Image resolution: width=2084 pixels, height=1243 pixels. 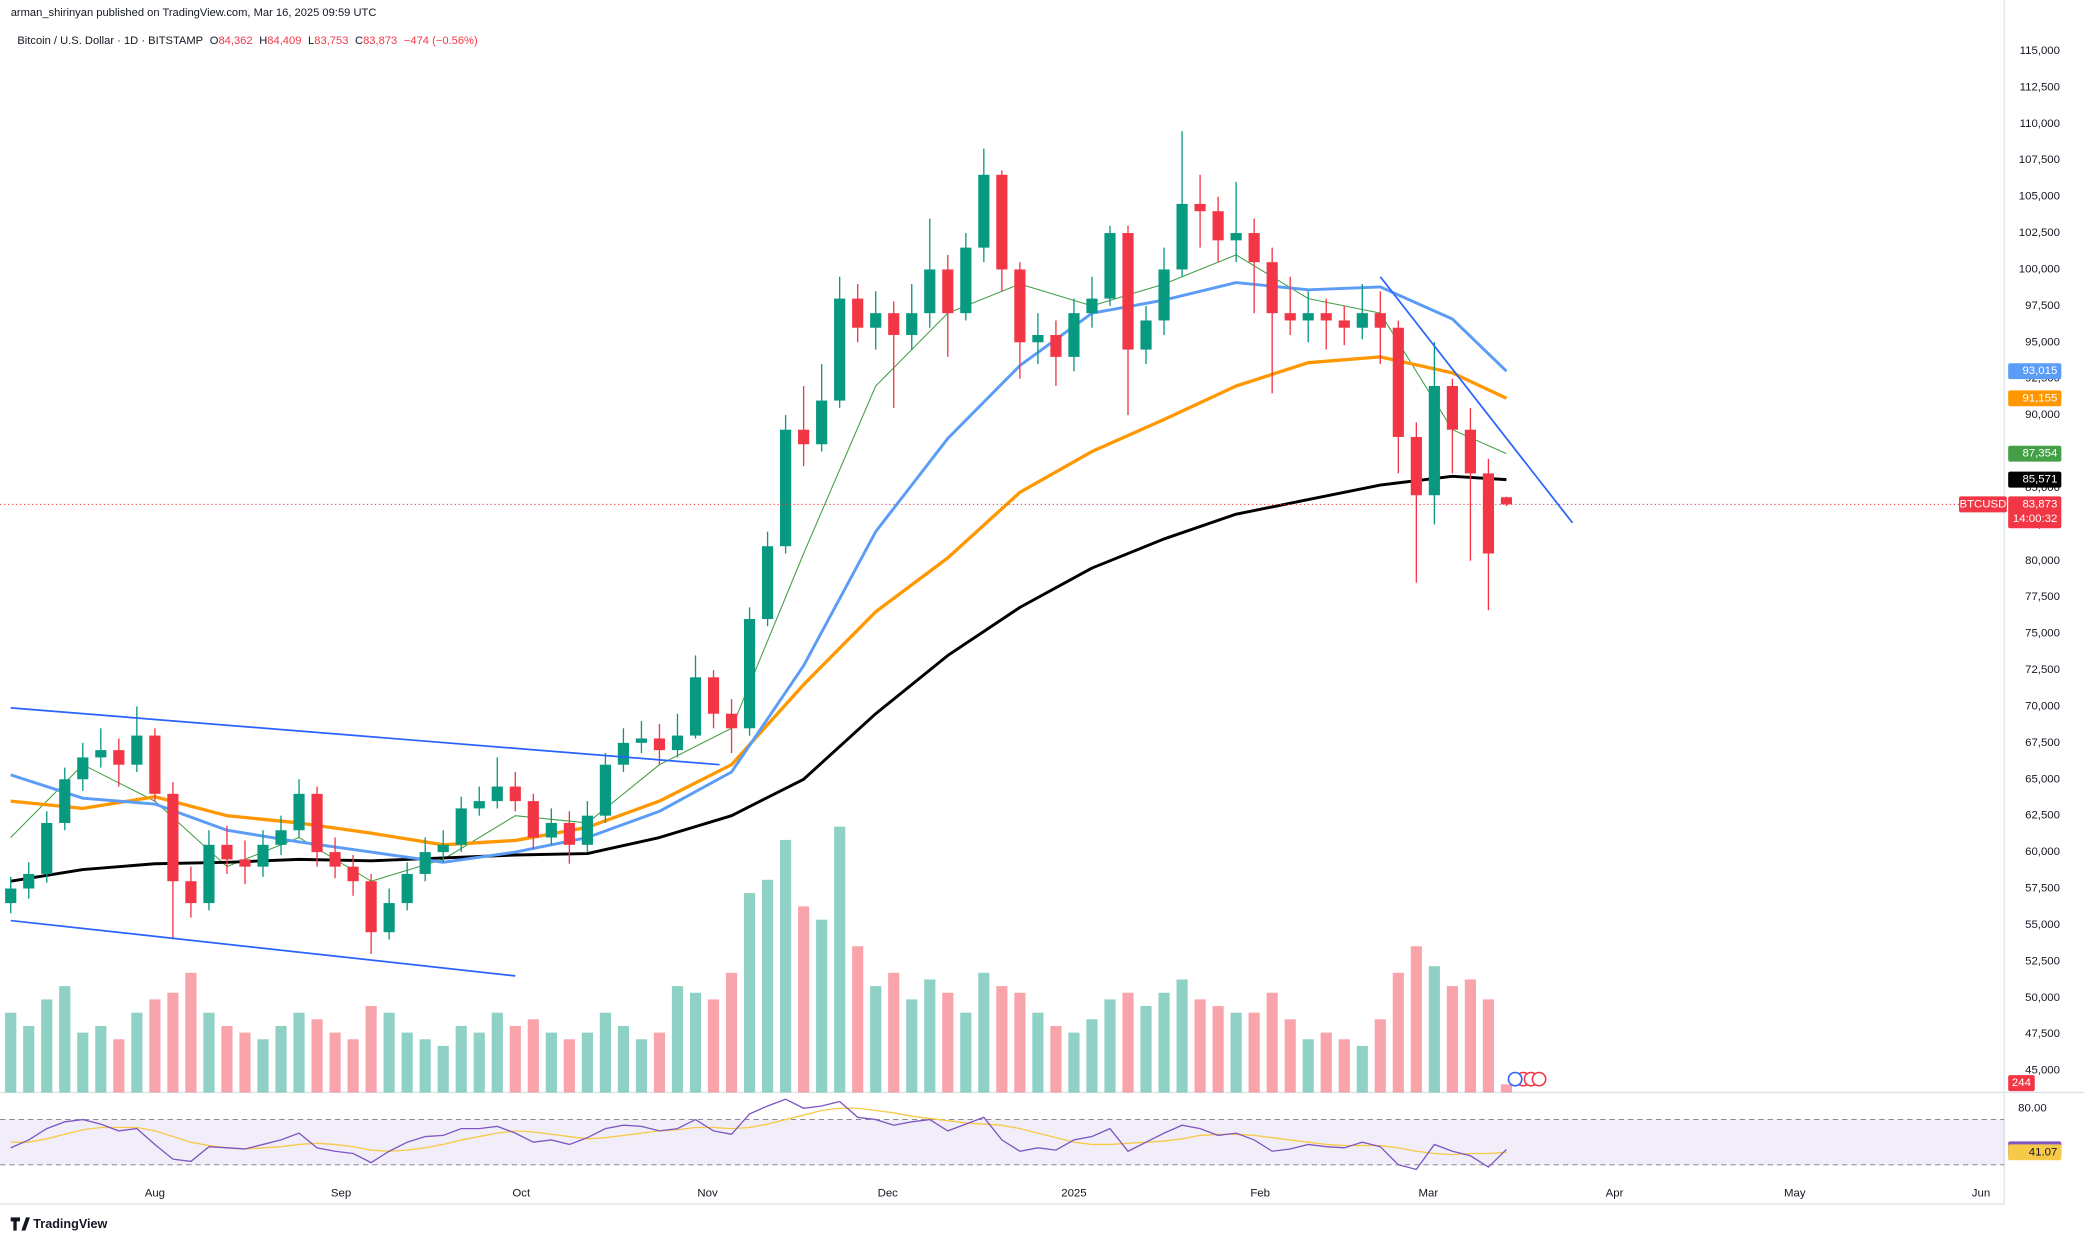 What do you see at coordinates (2042, 816) in the screenshot?
I see `y-tick-label: 62,500` at bounding box center [2042, 816].